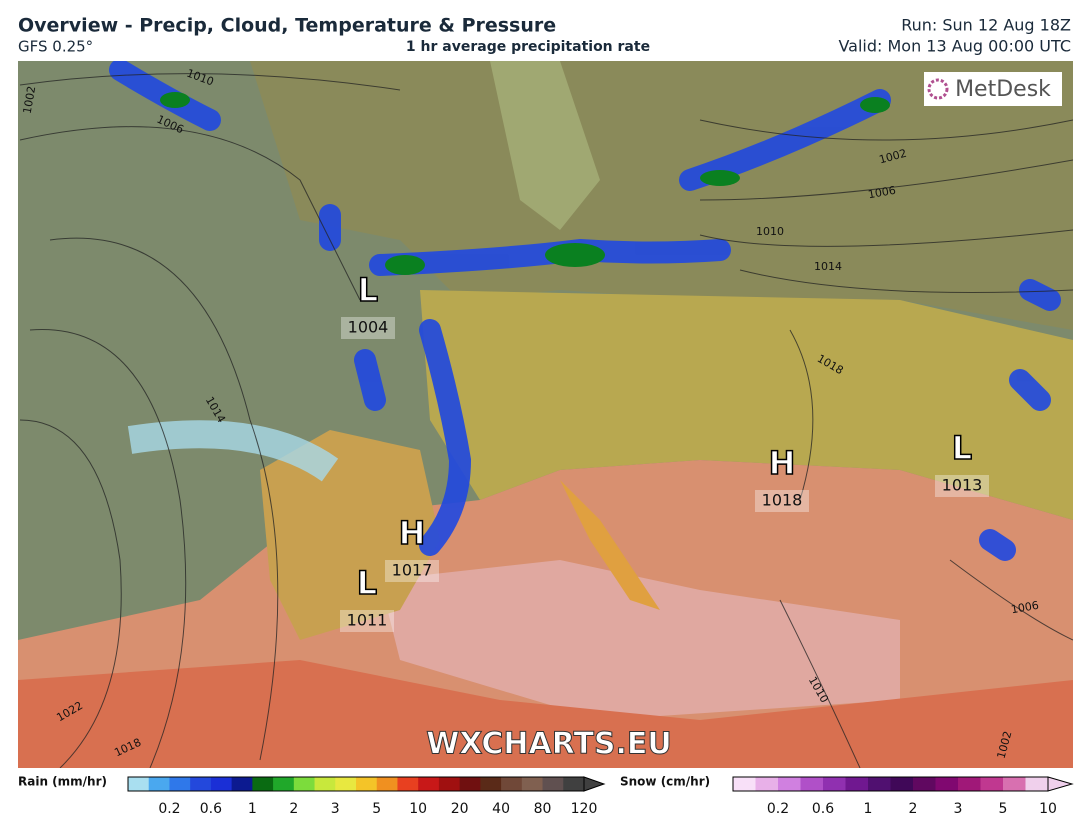  Describe the element at coordinates (460, 809) in the screenshot. I see `rain-label: 20` at that location.